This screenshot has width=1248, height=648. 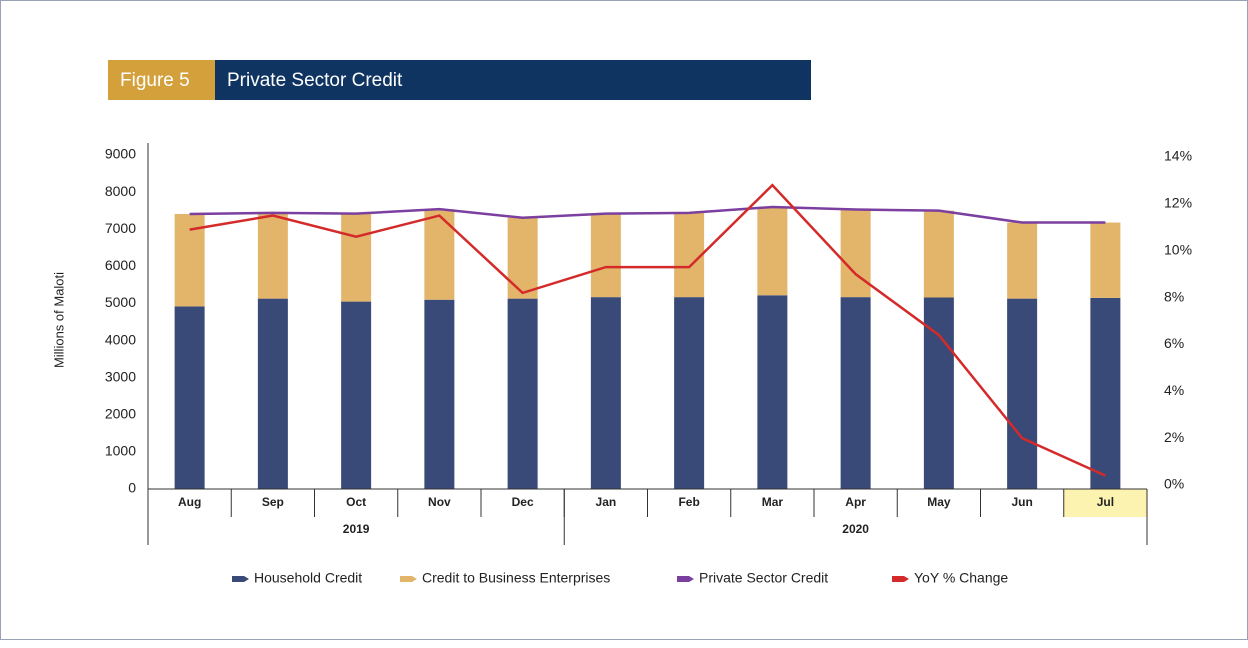 I want to click on group-label: 2020, so click(x=855, y=529).